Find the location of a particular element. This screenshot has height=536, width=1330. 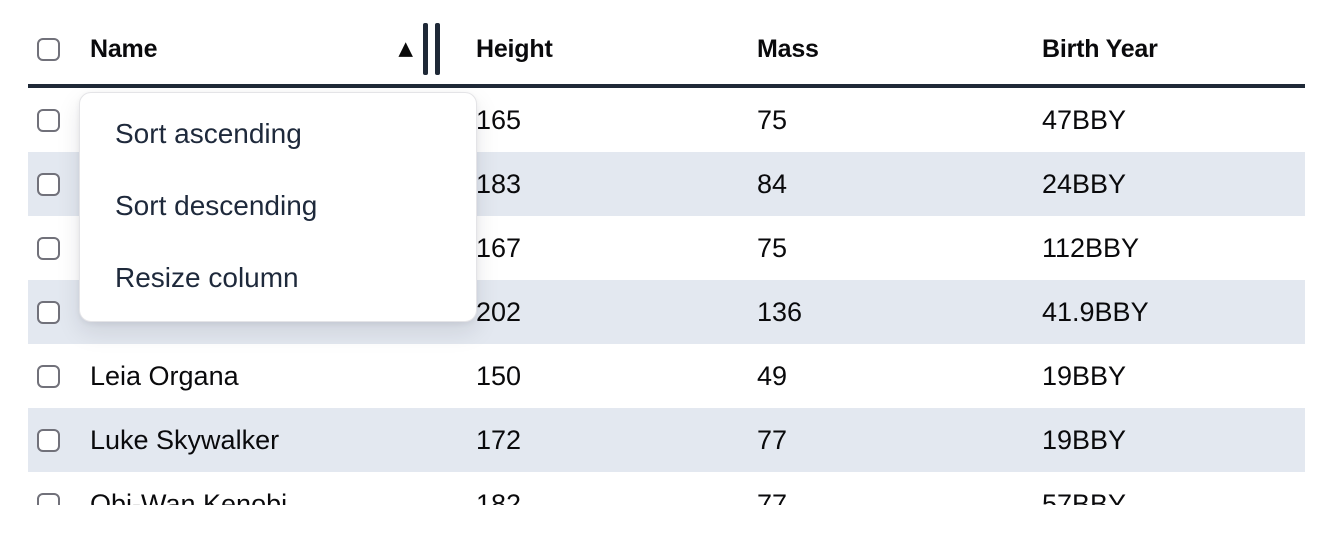

table-row: Leia Organa 150 49 19BBY is located at coordinates (666, 376).